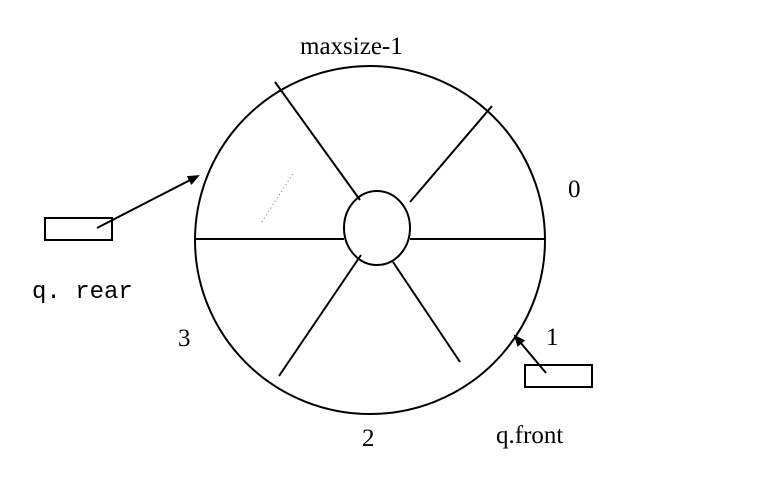  Describe the element at coordinates (368, 438) in the screenshot. I see `label-slot-2: 2` at that location.